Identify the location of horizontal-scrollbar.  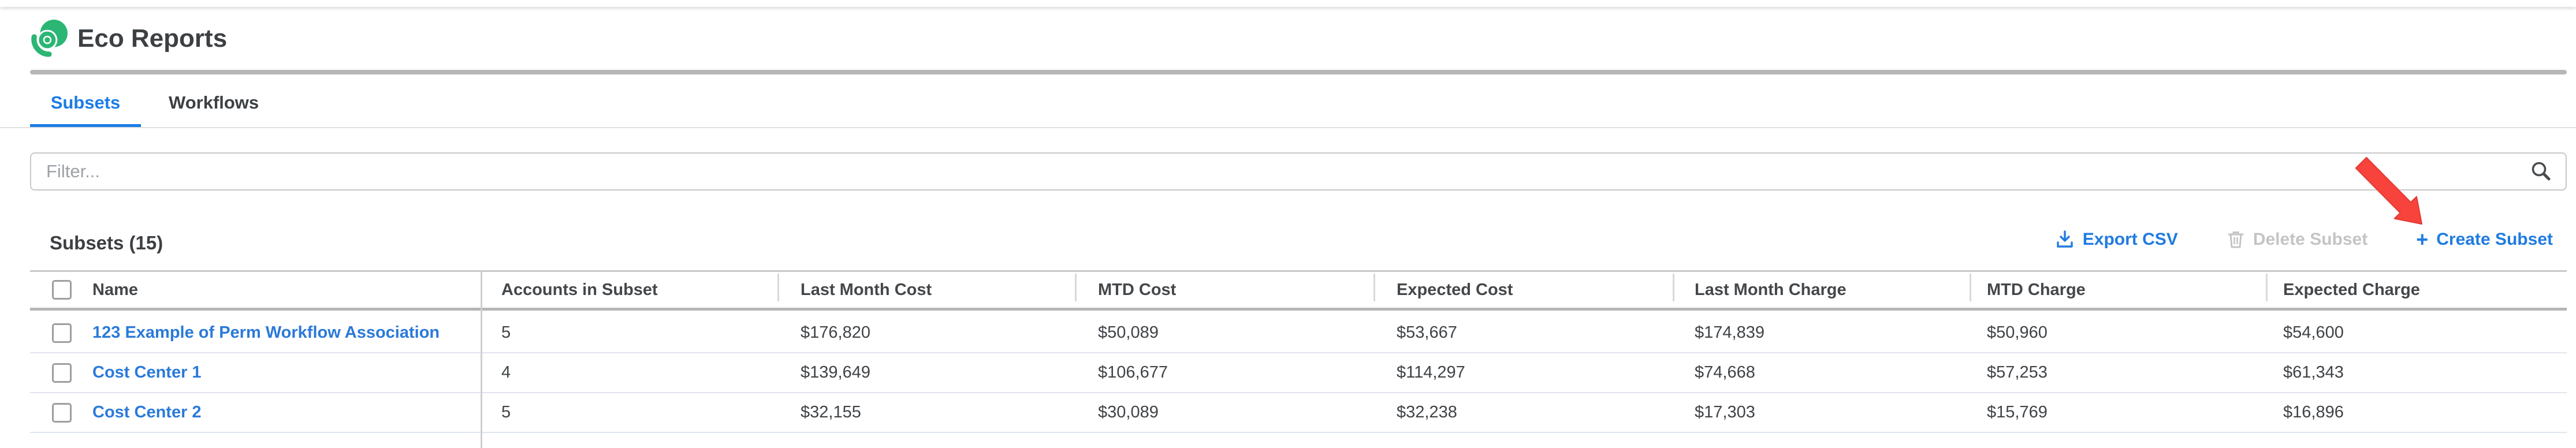
(1298, 72).